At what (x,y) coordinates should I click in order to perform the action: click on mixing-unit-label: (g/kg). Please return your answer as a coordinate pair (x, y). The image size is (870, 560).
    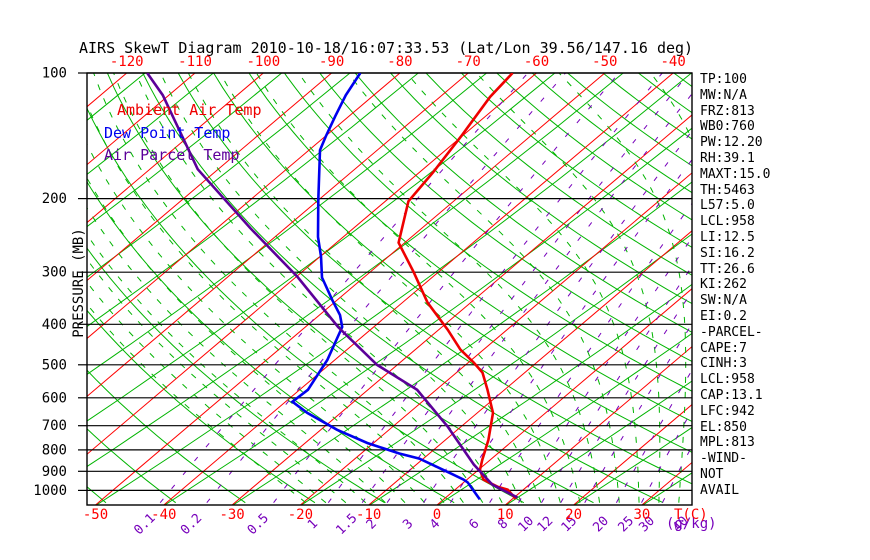
    Looking at the image, I should click on (691, 524).